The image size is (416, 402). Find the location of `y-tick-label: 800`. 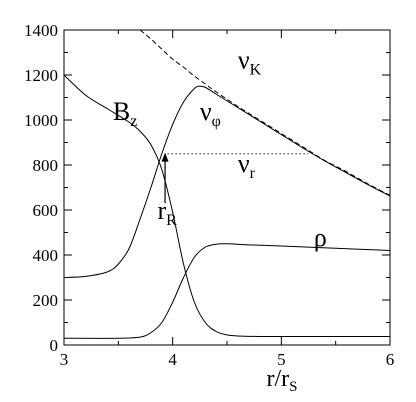

y-tick-label: 800 is located at coordinates (46, 165).